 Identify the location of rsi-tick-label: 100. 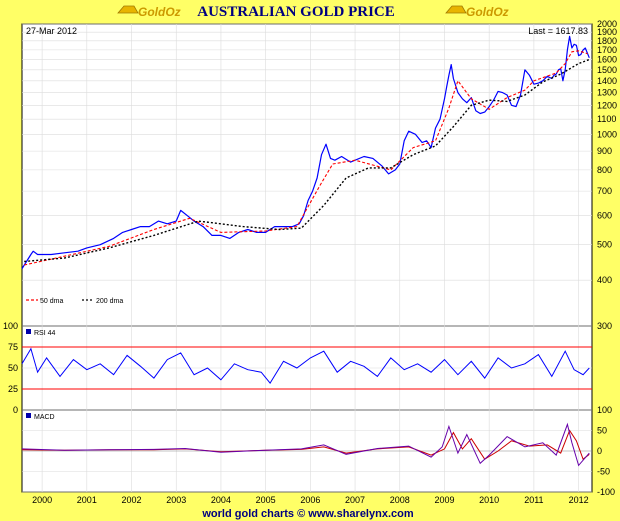
(10, 326).